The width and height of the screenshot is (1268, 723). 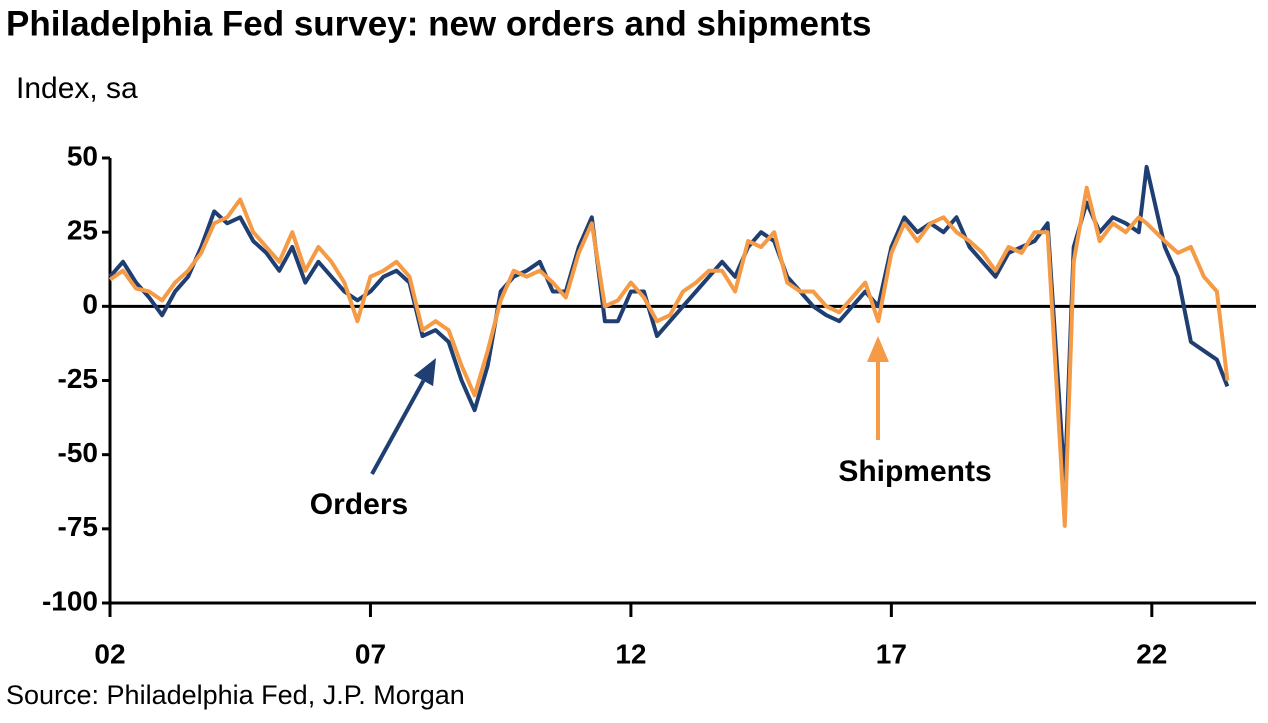 I want to click on annotation: Shipments, so click(x=914, y=471).